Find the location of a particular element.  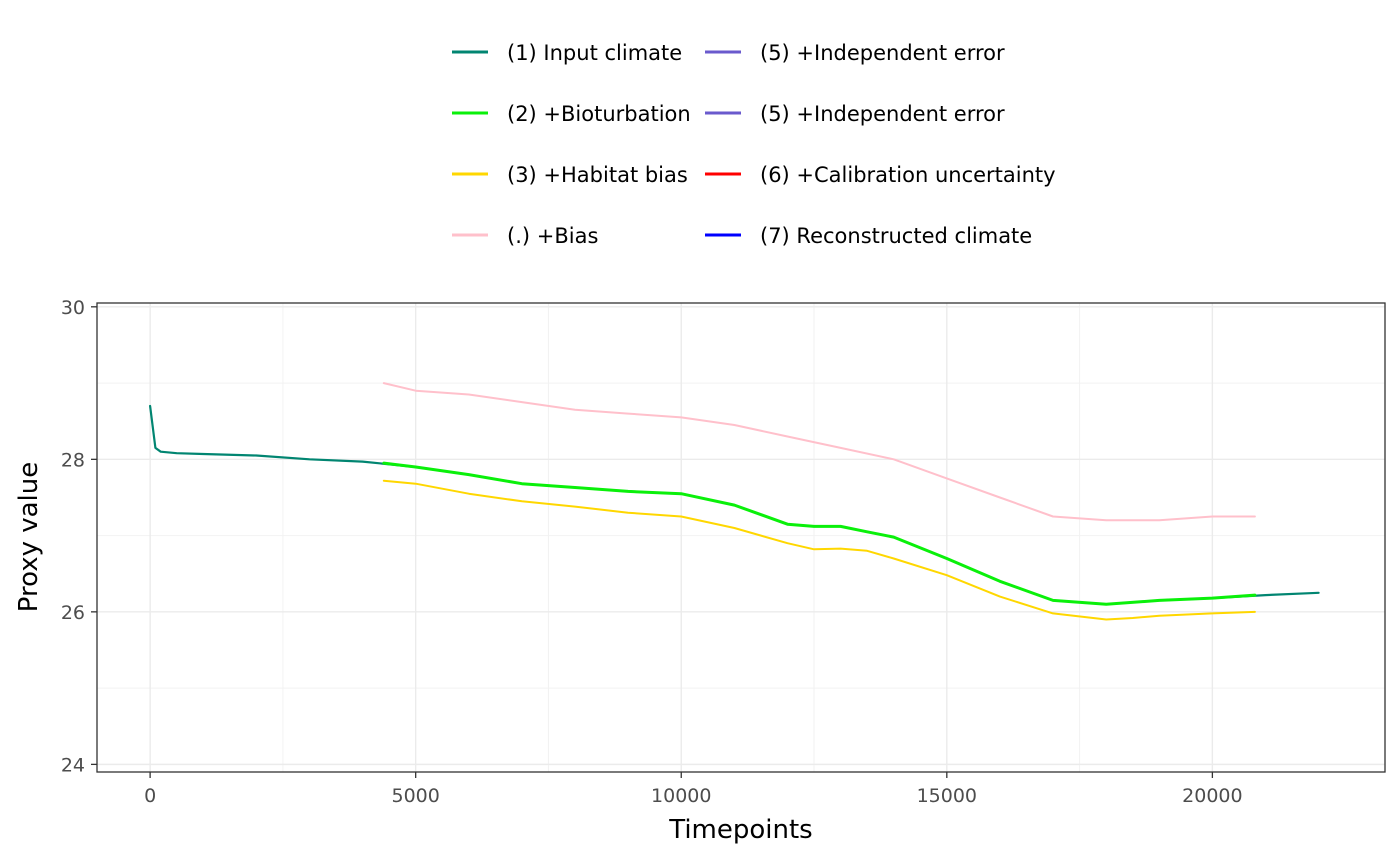

y-axis-title: Proxy value is located at coordinates (29, 537).